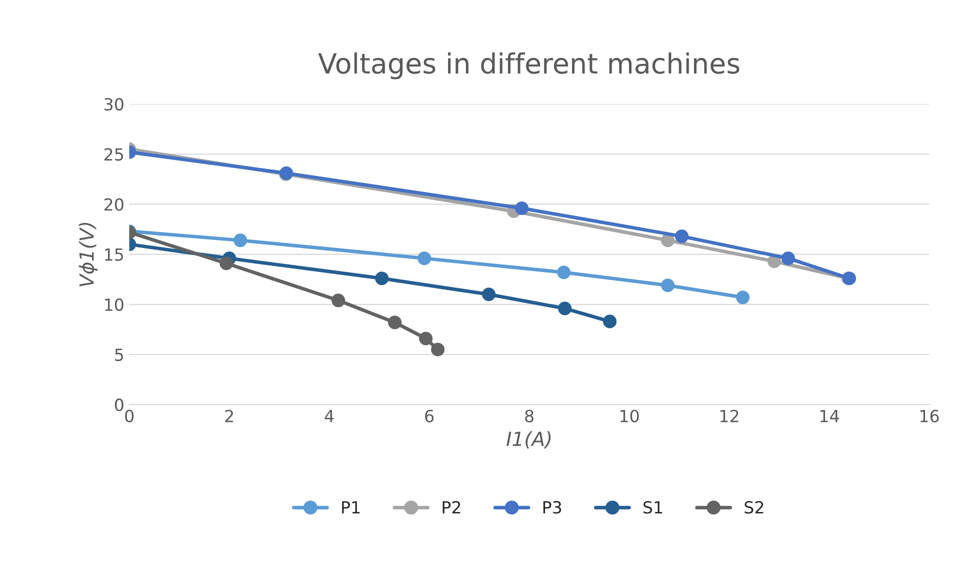 The width and height of the screenshot is (958, 578). Describe the element at coordinates (329, 416) in the screenshot. I see `x-tick-label: 4` at that location.